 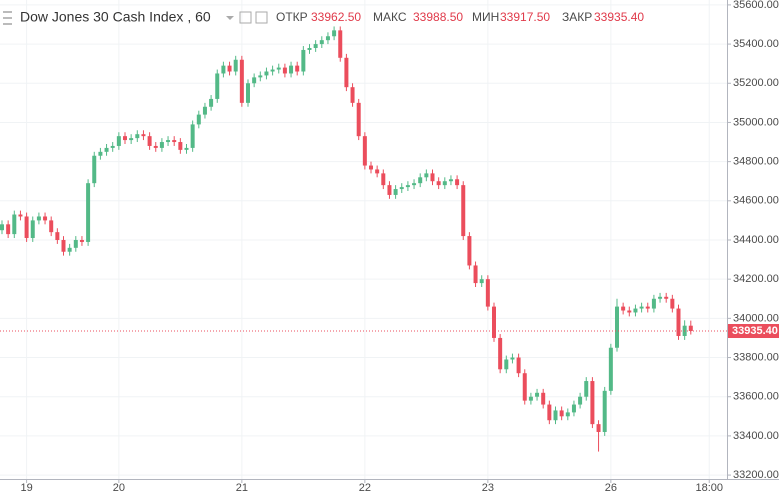 What do you see at coordinates (292, 17) in the screenshot?
I see `field-label: ОТКР` at bounding box center [292, 17].